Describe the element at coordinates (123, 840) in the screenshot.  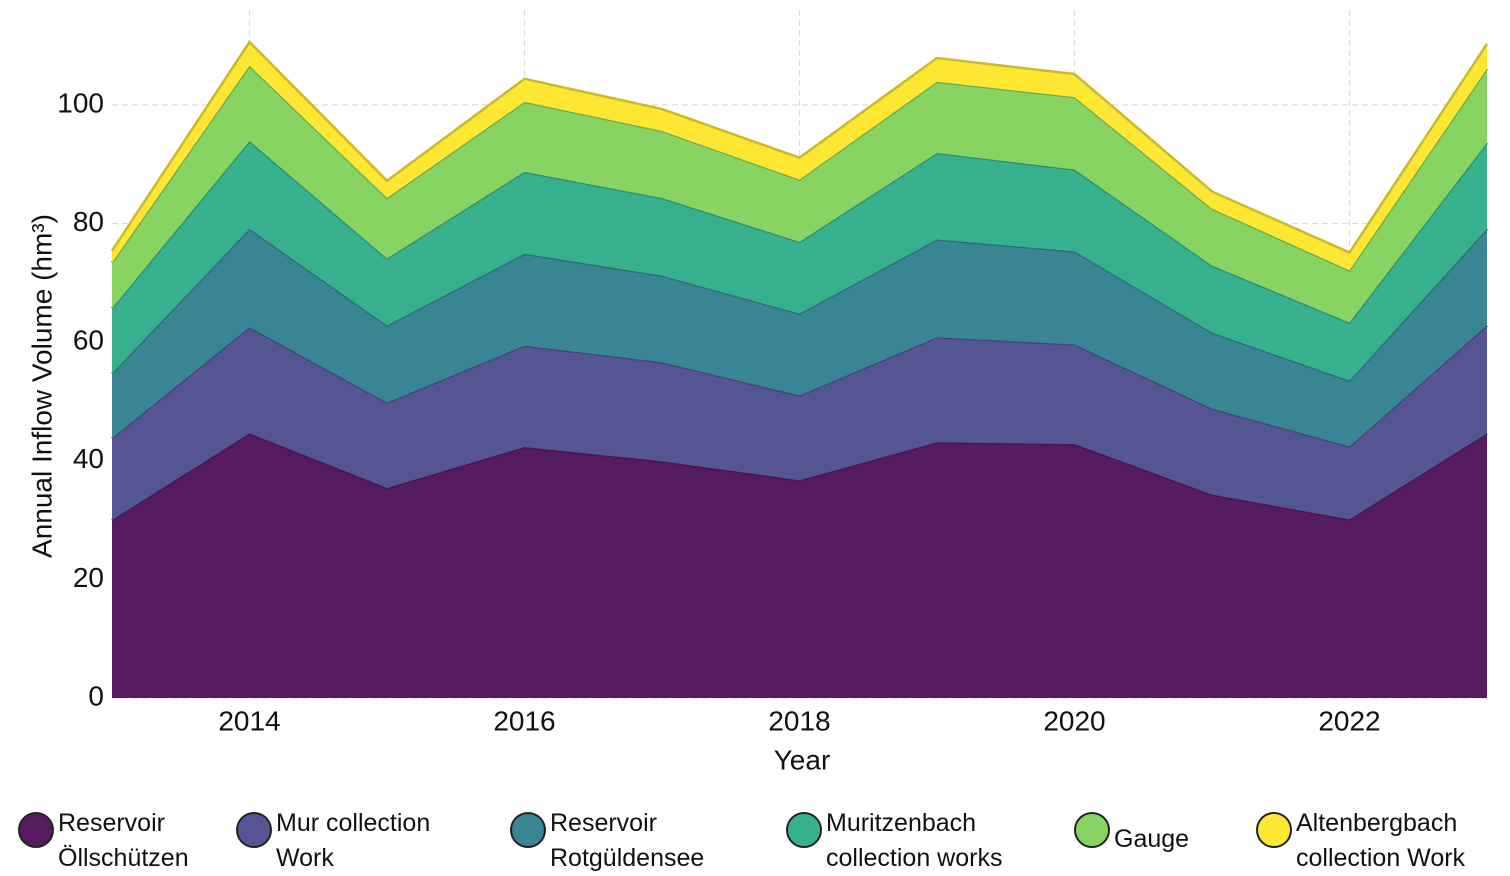
I see `legend-label: Reservoir Öllschützen` at that location.